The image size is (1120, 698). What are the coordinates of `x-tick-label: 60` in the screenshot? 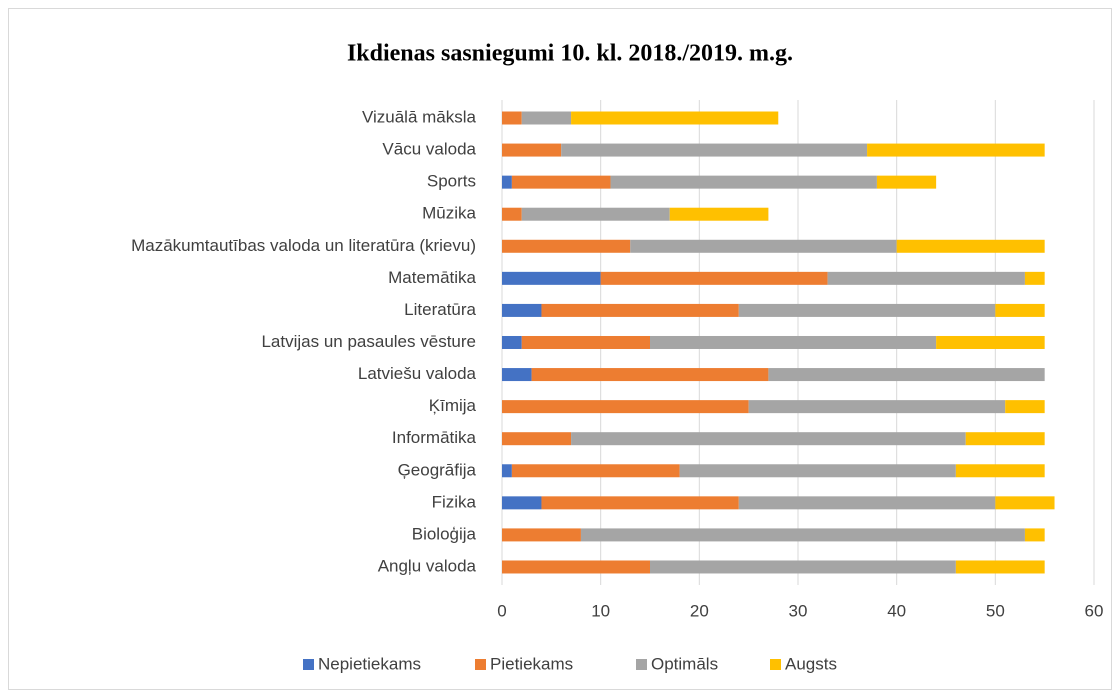 It's located at (1094, 610).